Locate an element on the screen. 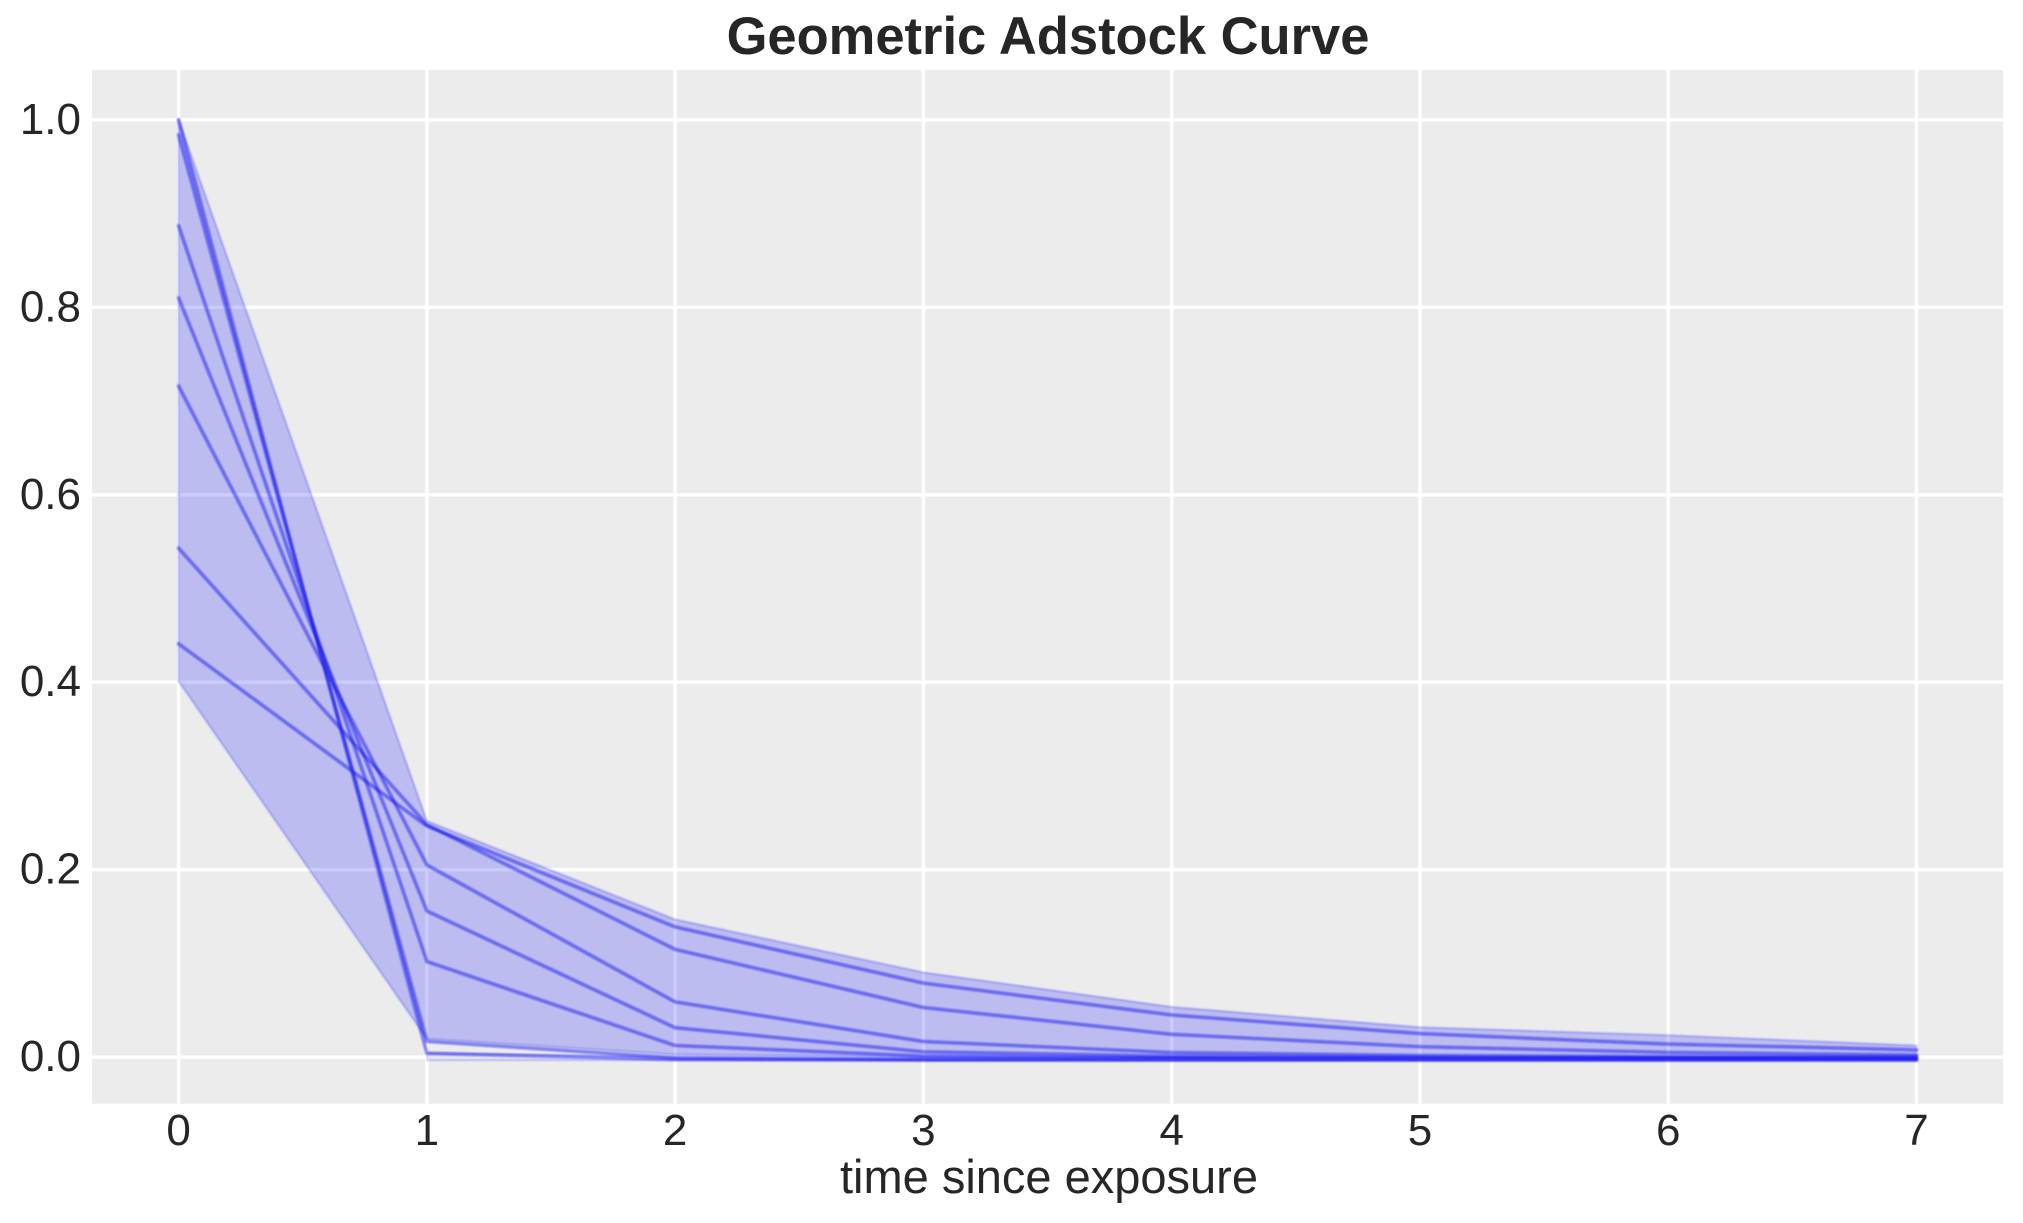  svg-text: time since exposure is located at coordinates (1049, 1176).